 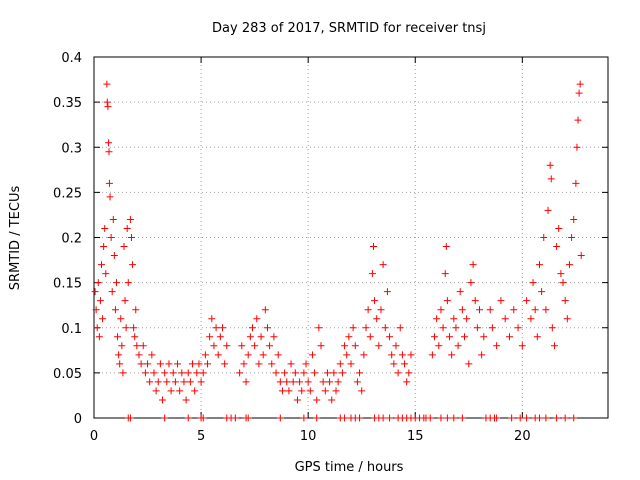 I want to click on y-tick-label: 0.2, so click(x=71, y=239).